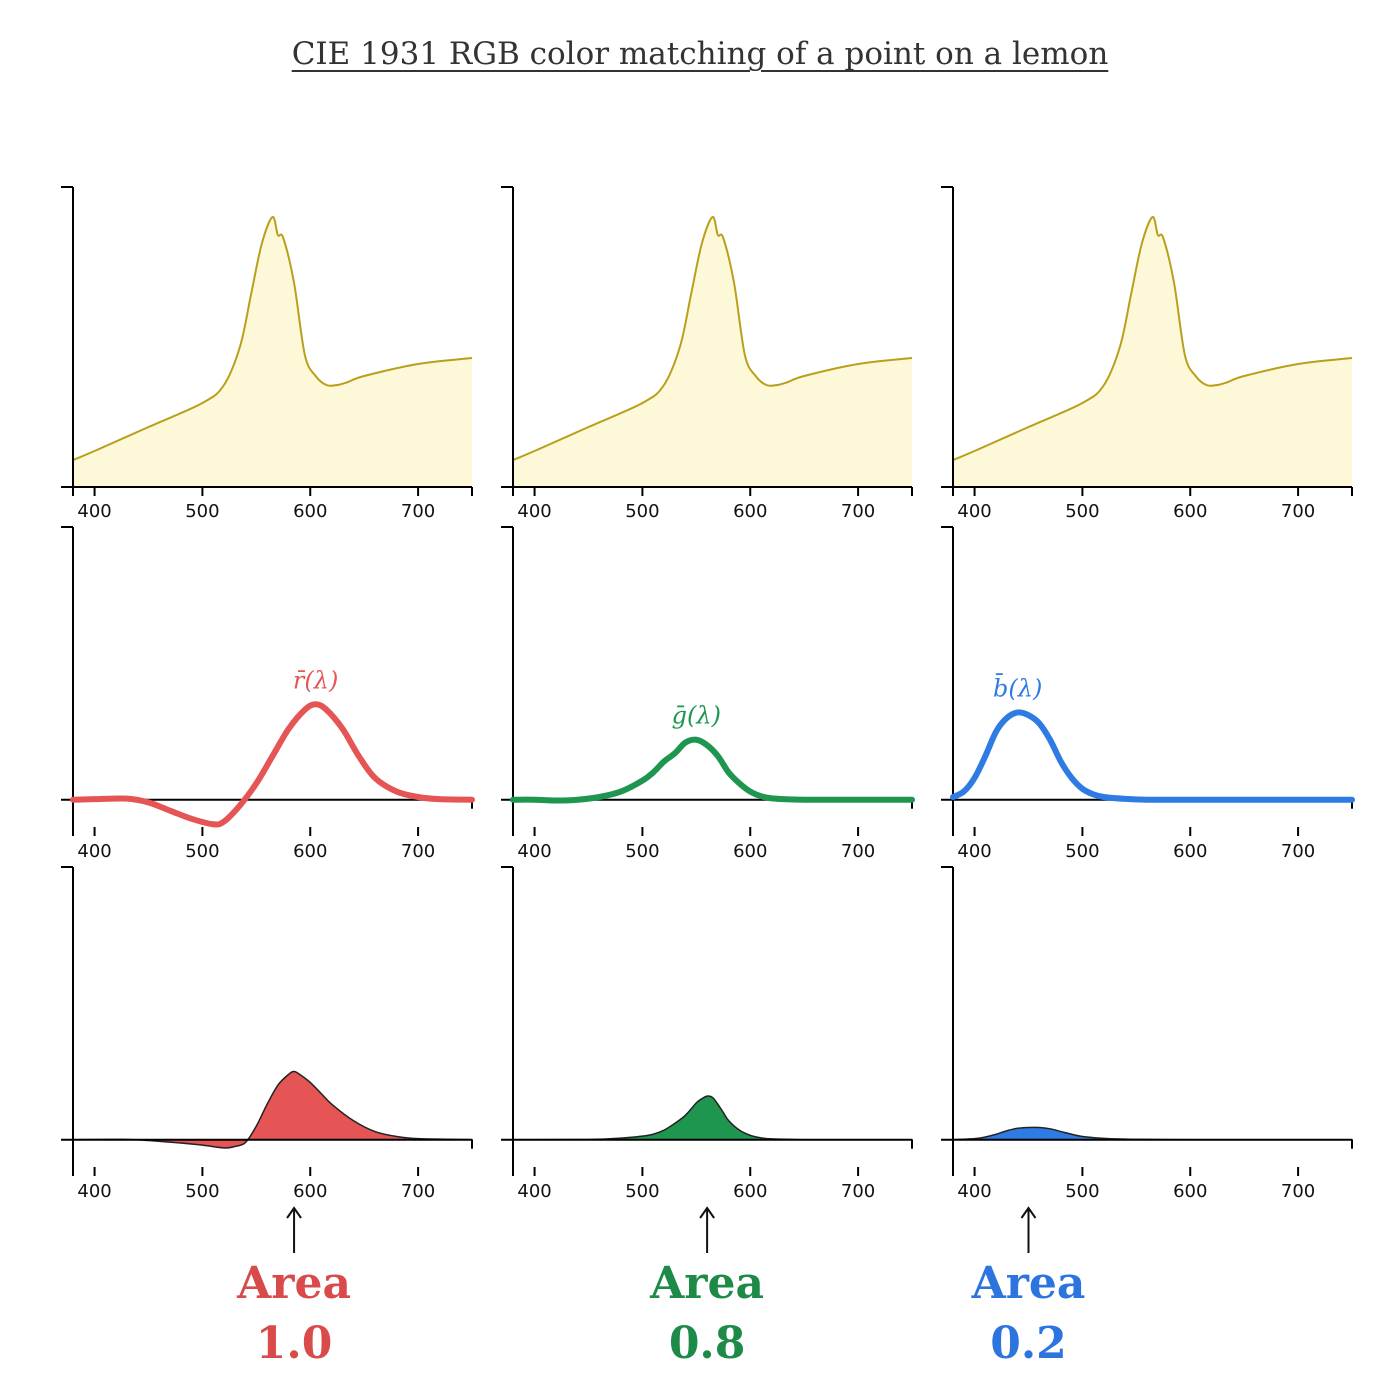  What do you see at coordinates (696, 716) in the screenshot?
I see `curve-label-green: ḡ(λ)` at bounding box center [696, 716].